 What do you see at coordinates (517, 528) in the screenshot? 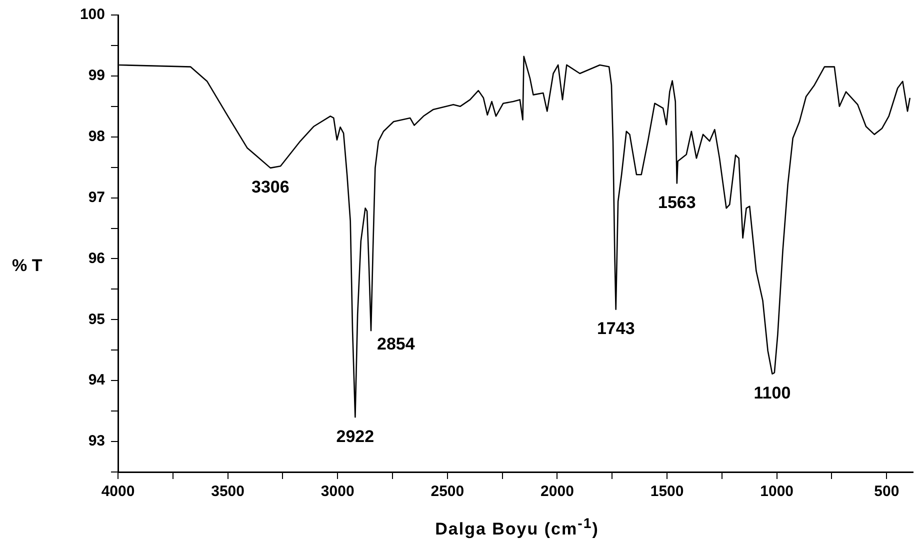
I see `x-axis-title: Dalga Boyu (cm$^{-1}$)` at bounding box center [517, 528].